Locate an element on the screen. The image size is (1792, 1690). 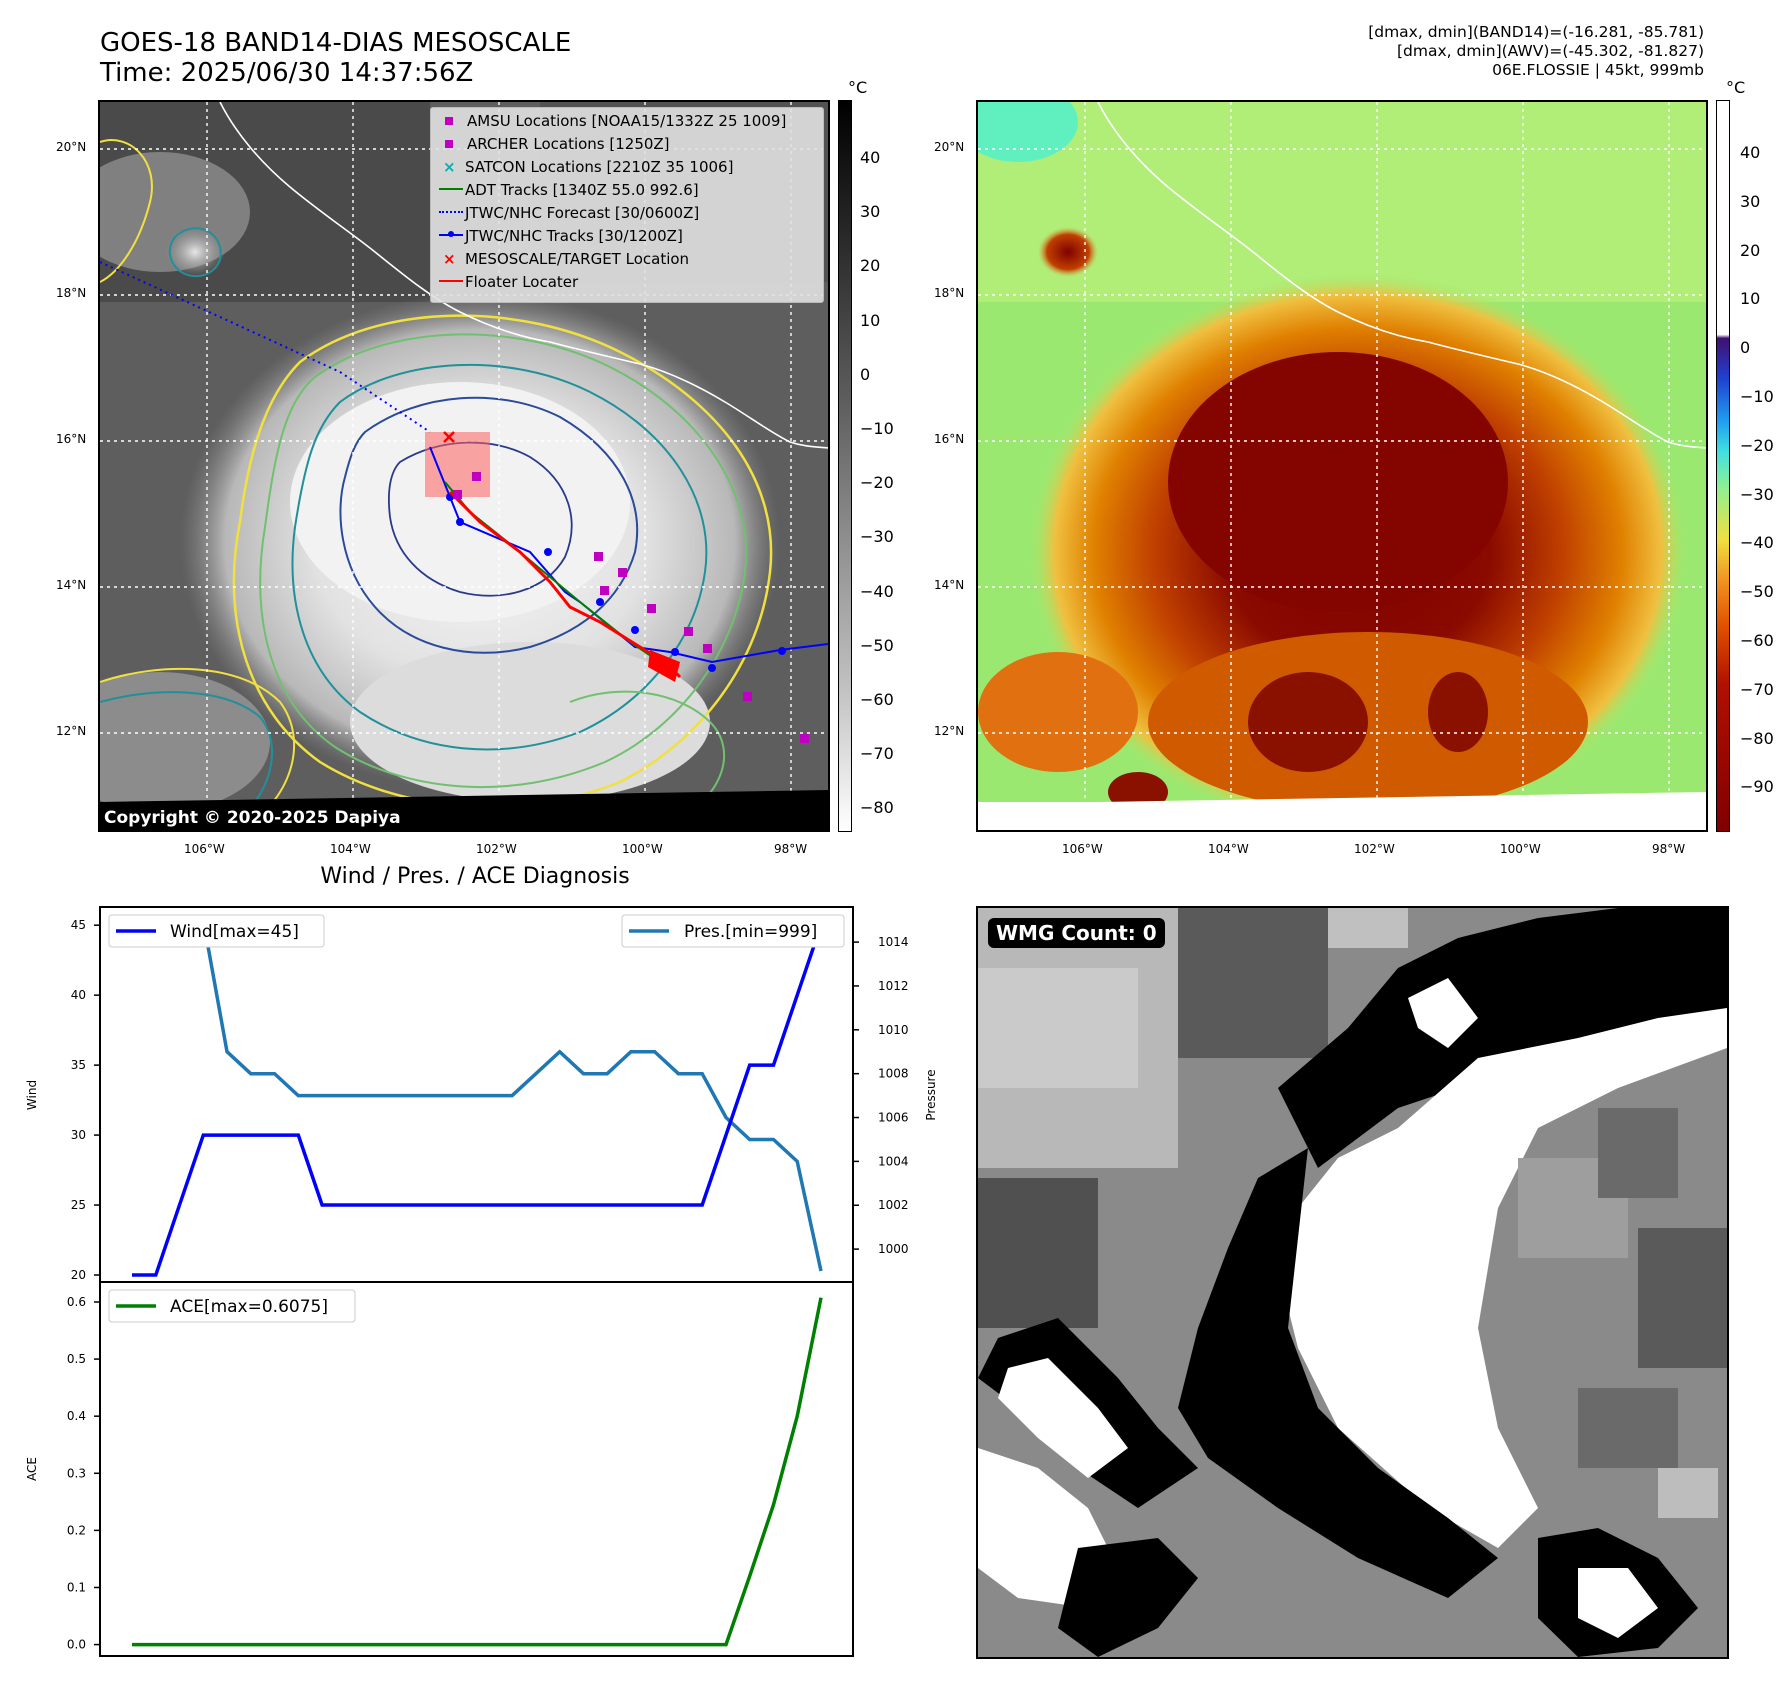
right-colorbar-tick: −30 is located at coordinates (1757, 494).